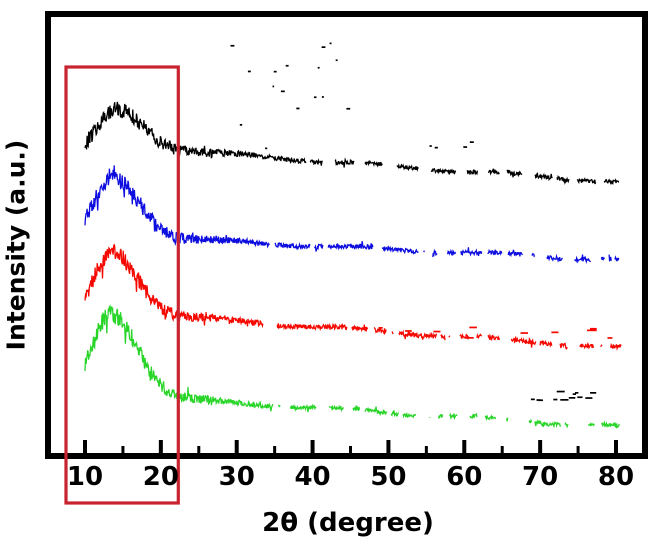 Image resolution: width=656 pixels, height=544 pixels. I want to click on x-axis-title: 2θ (degree), so click(348, 523).